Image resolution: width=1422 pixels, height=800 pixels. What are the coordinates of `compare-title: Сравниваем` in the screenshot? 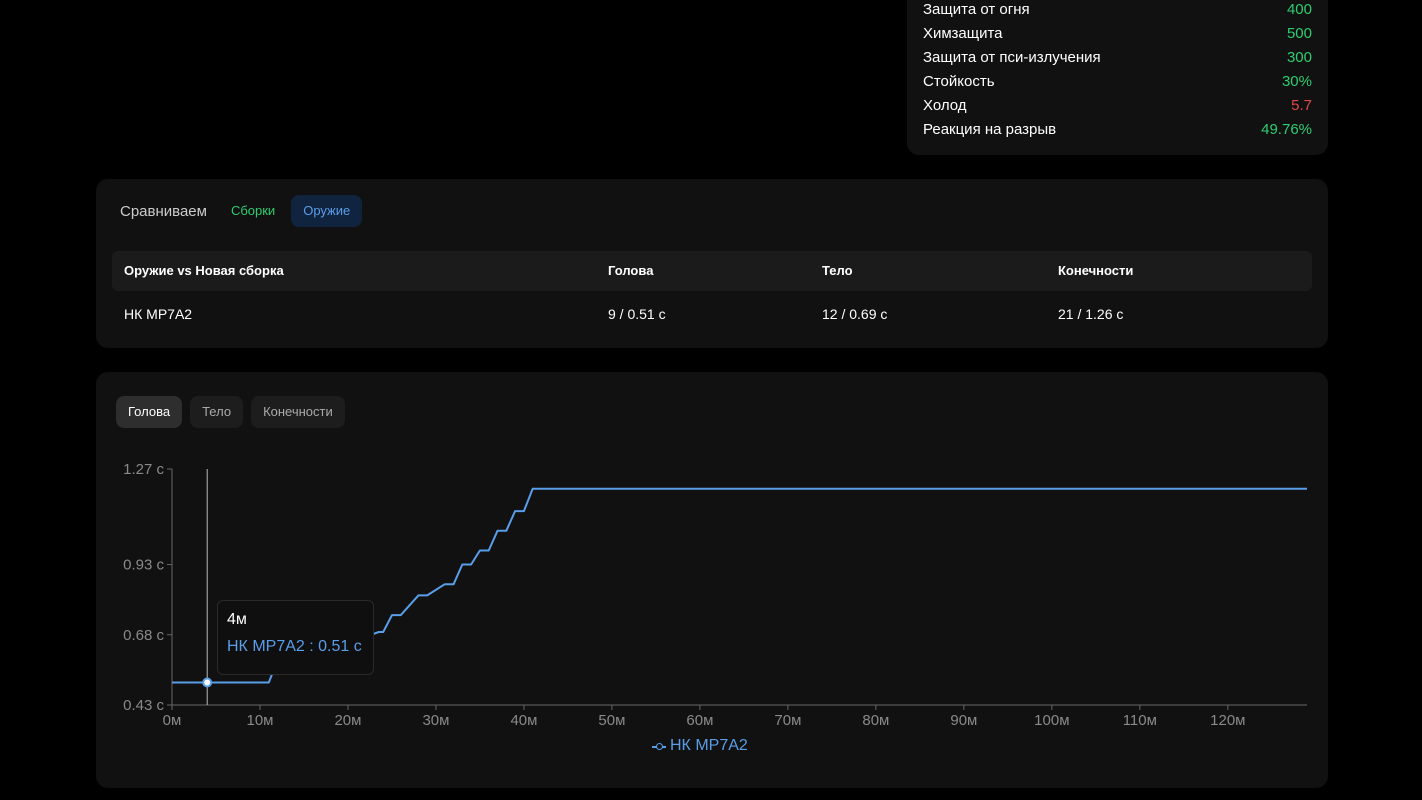 It's located at (163, 211).